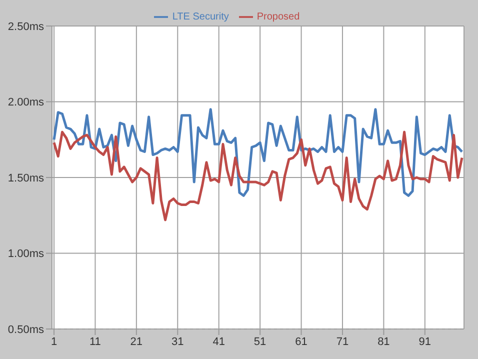 The image size is (478, 359). Describe the element at coordinates (26, 102) in the screenshot. I see `y-tick-label: 2.00ms` at that location.